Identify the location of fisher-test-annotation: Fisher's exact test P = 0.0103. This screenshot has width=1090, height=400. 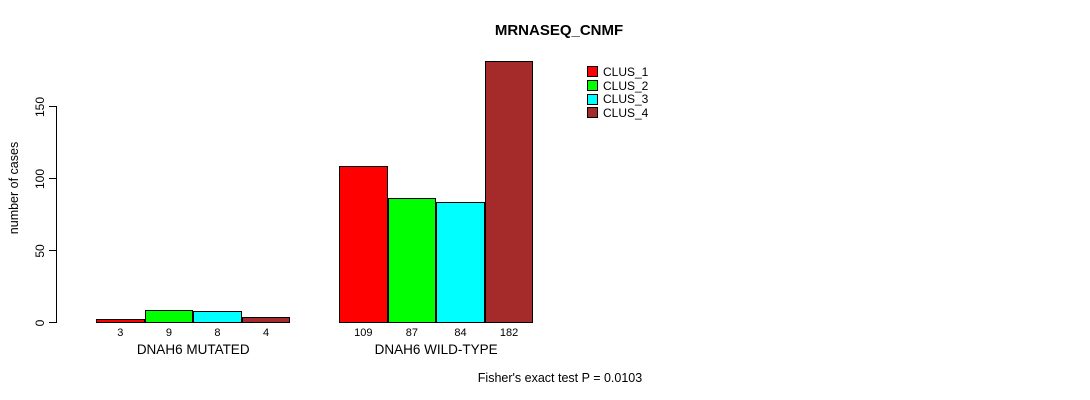
(560, 378).